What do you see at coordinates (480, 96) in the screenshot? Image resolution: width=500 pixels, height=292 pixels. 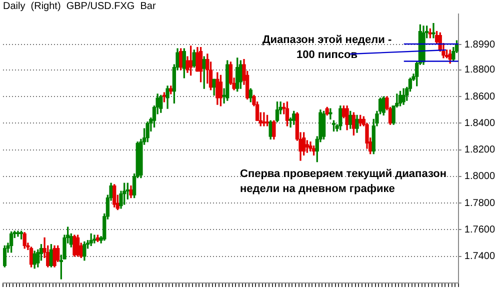 I see `y-tick-label: 1.8600` at bounding box center [480, 96].